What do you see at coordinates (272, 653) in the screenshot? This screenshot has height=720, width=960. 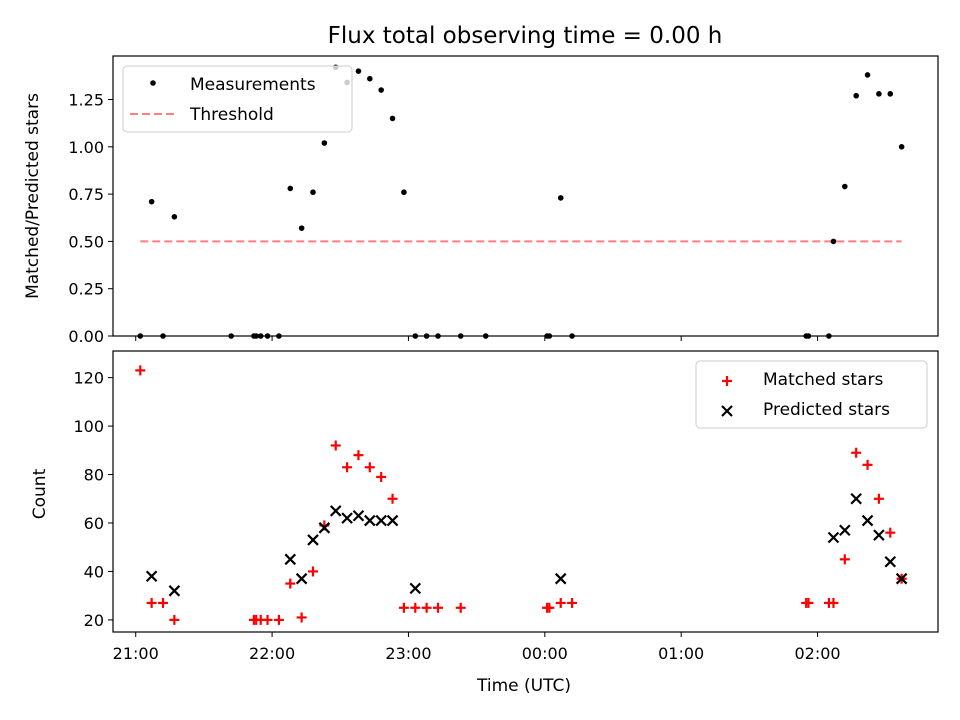 I see `x-tick-label: 22:00` at bounding box center [272, 653].